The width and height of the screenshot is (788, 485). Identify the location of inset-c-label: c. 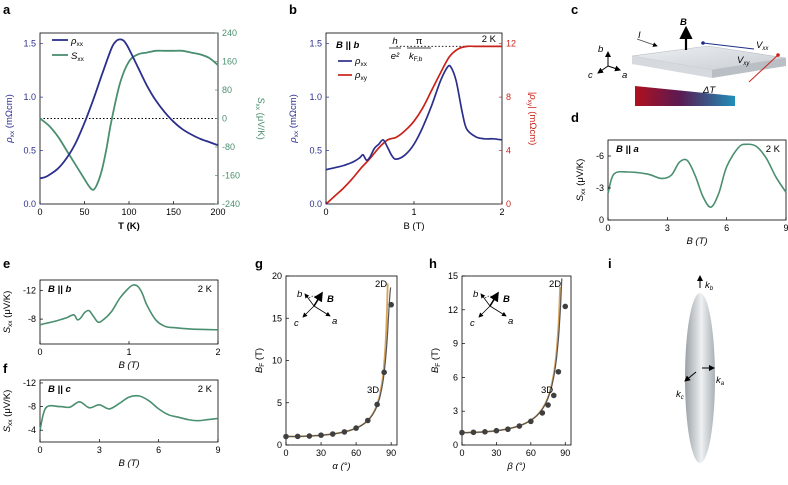
(296, 323).